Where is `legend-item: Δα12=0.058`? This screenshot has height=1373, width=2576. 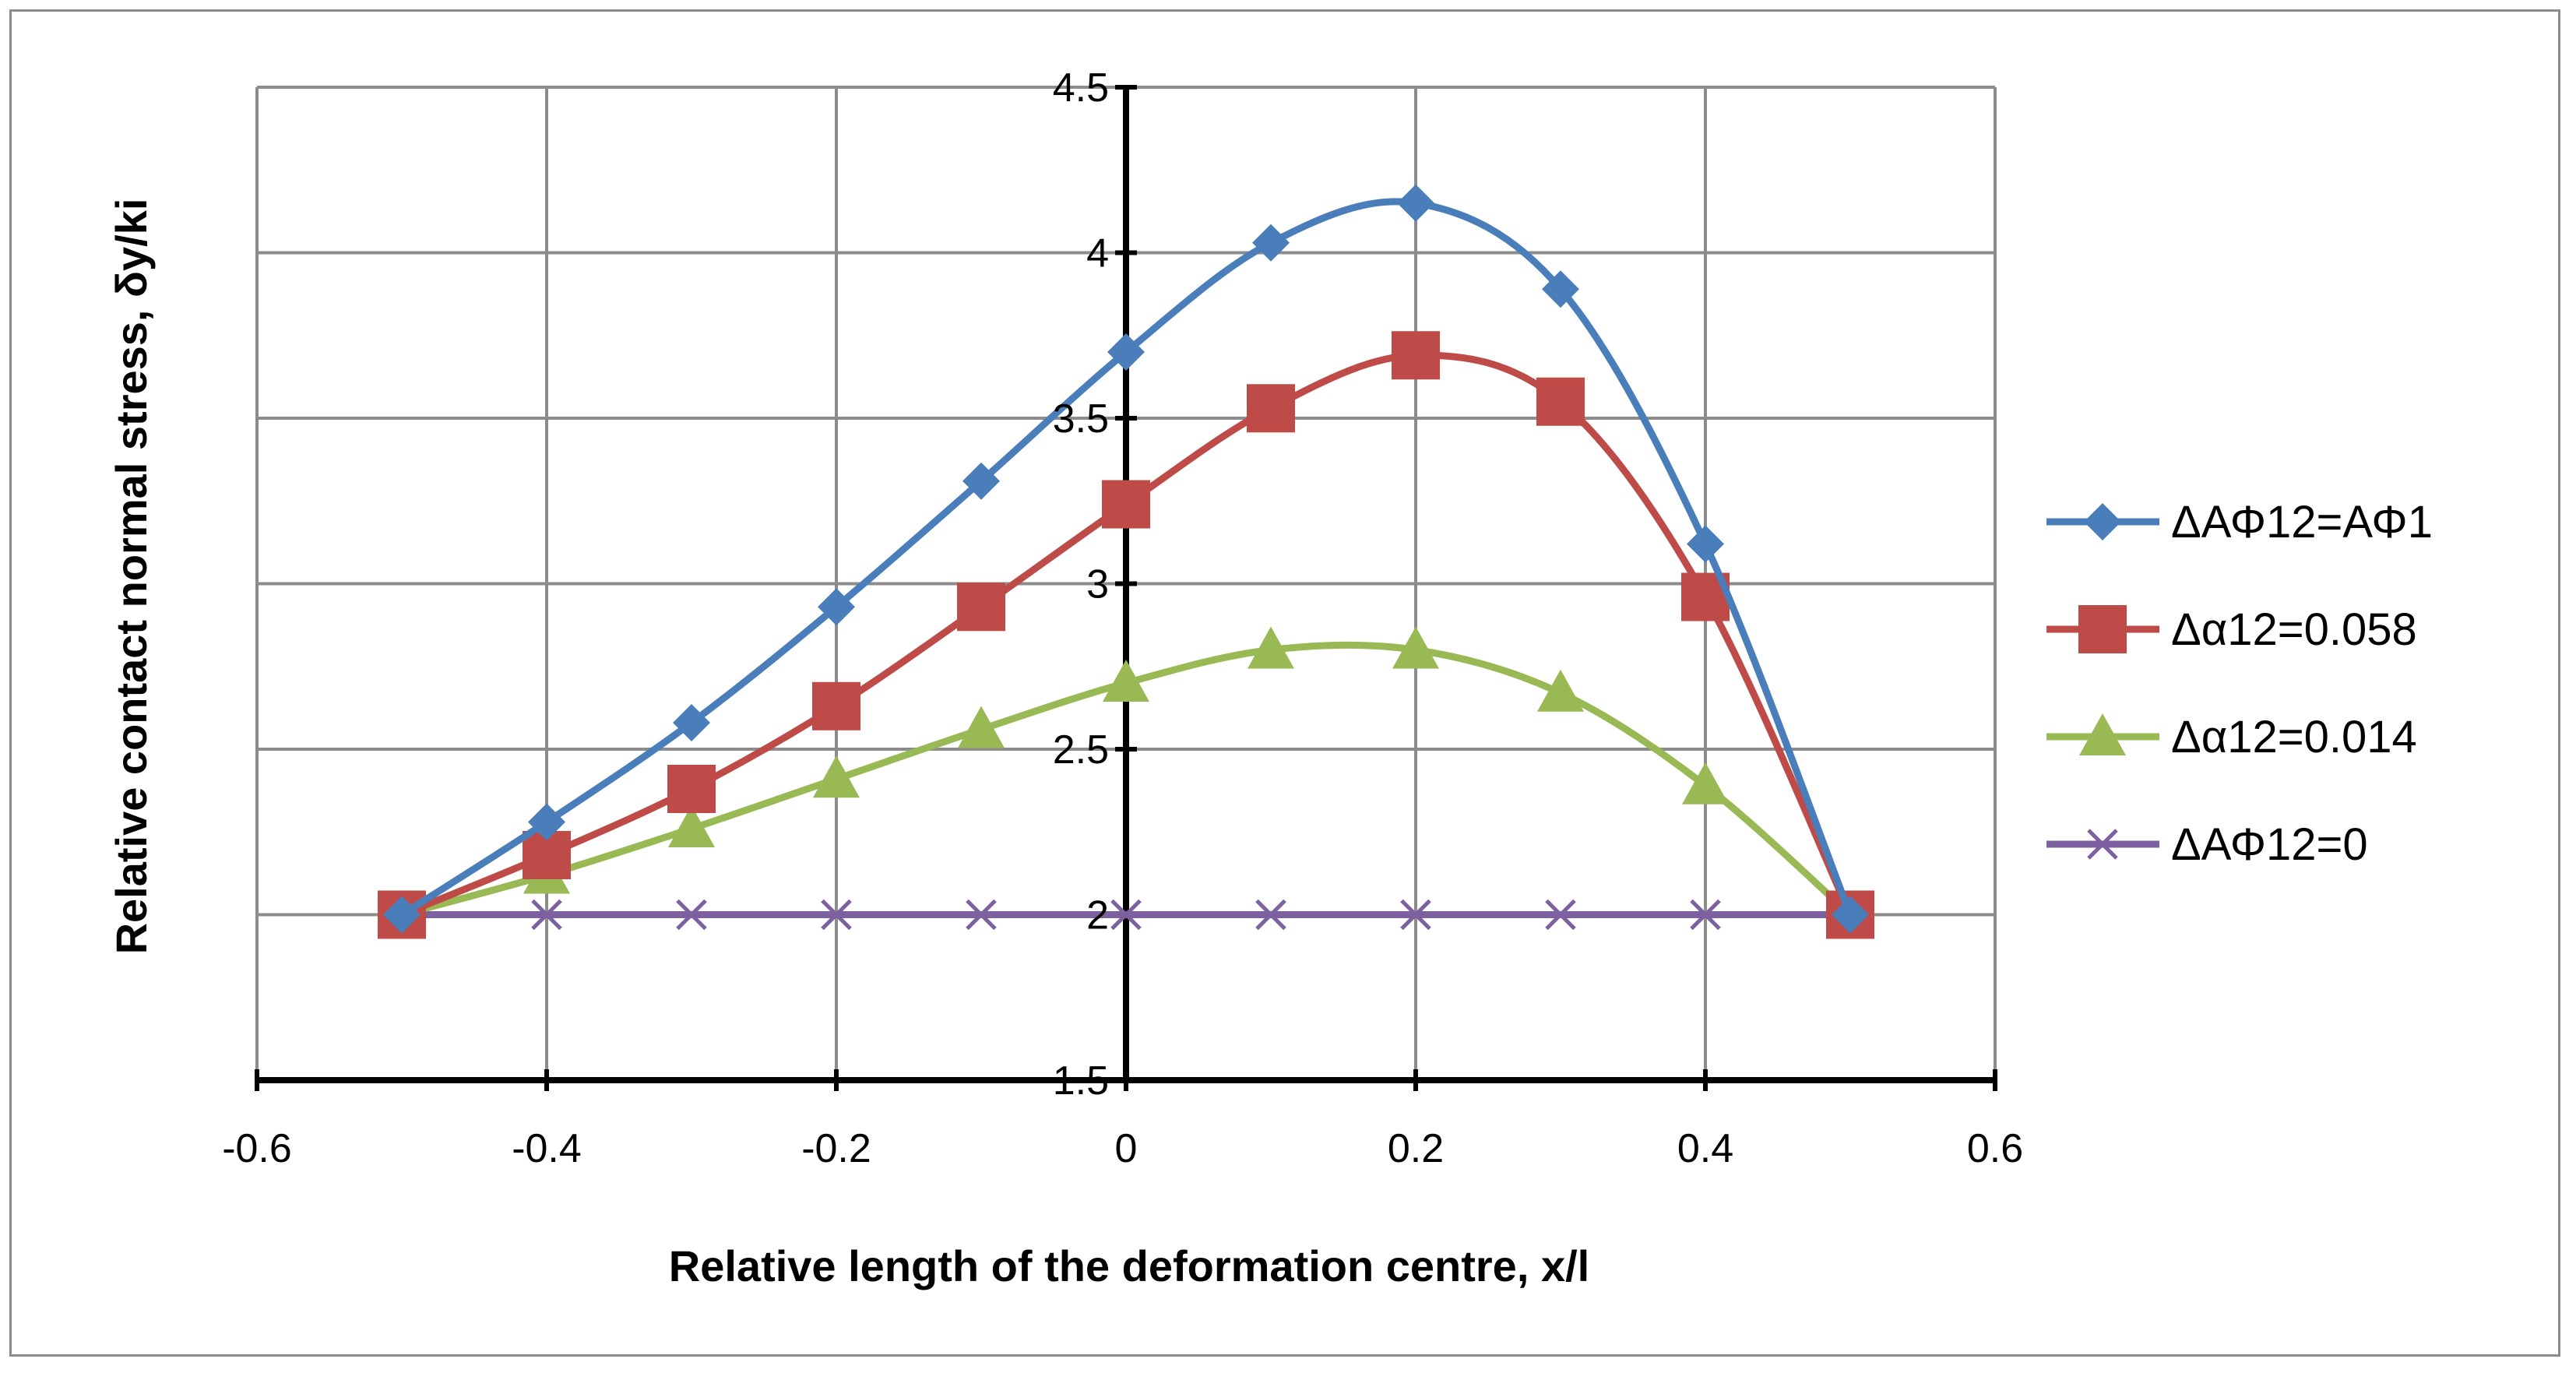 legend-item: Δα12=0.058 is located at coordinates (2231, 629).